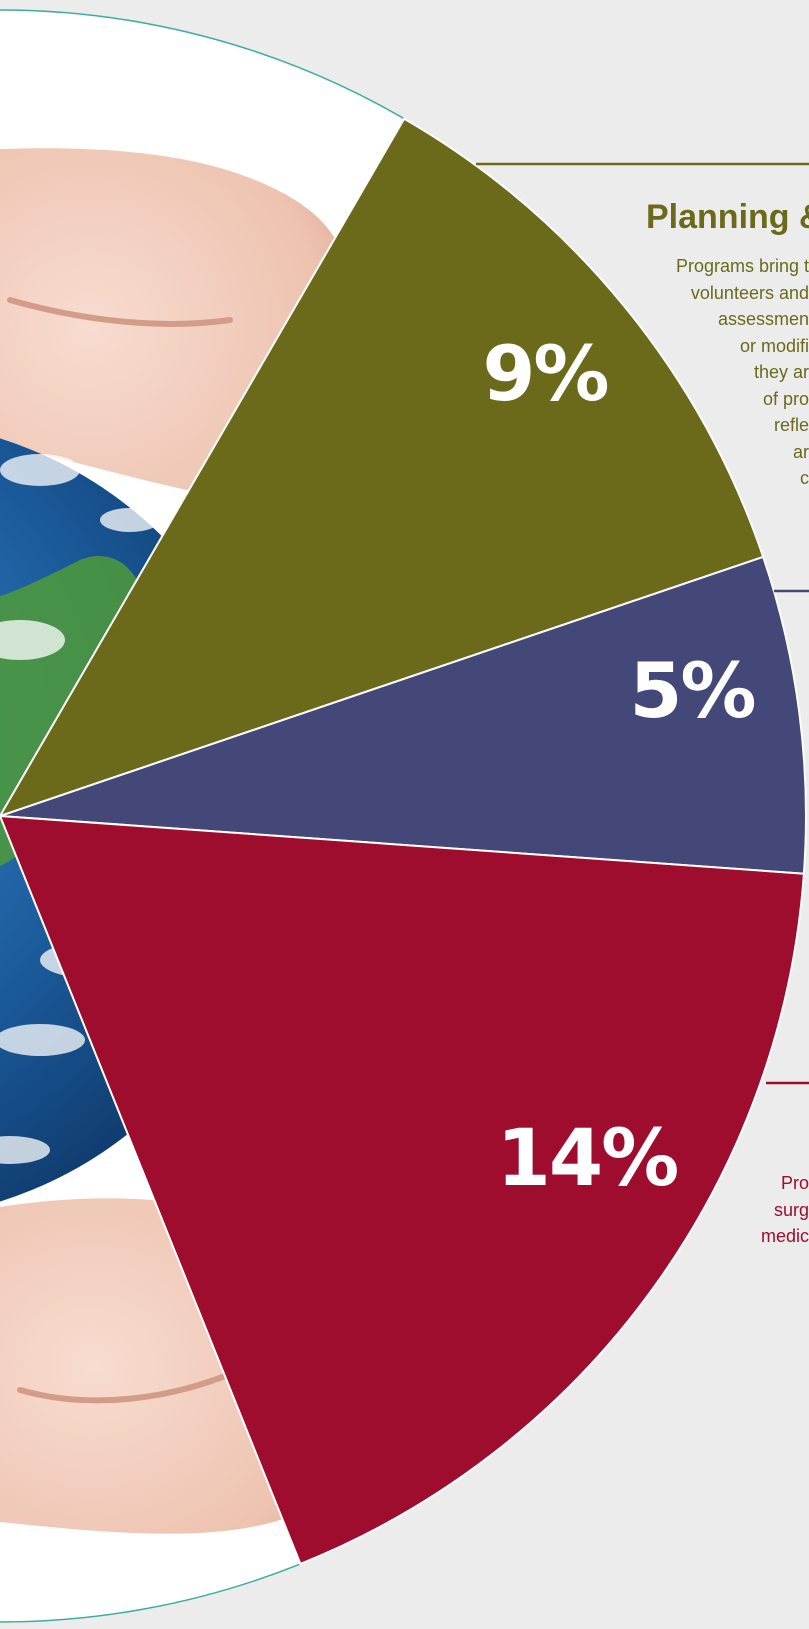  I want to click on planning-line: assessmen, so click(763, 319).